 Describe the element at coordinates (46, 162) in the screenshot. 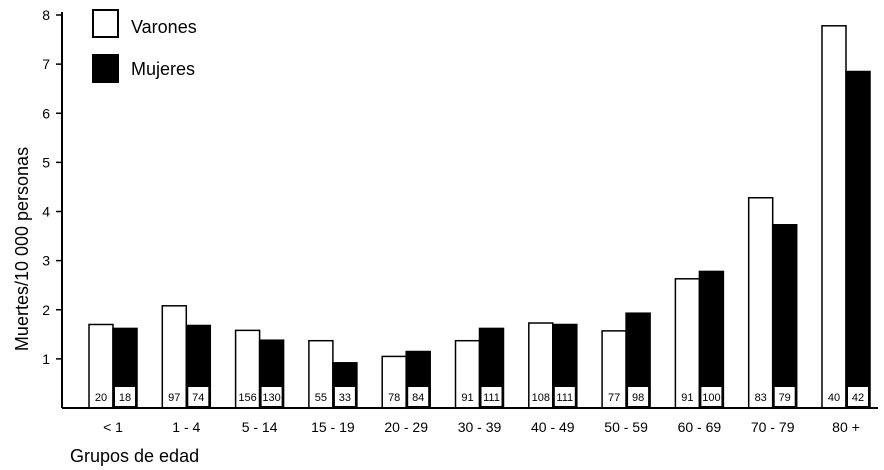

I see `y-tick-label: 5` at that location.